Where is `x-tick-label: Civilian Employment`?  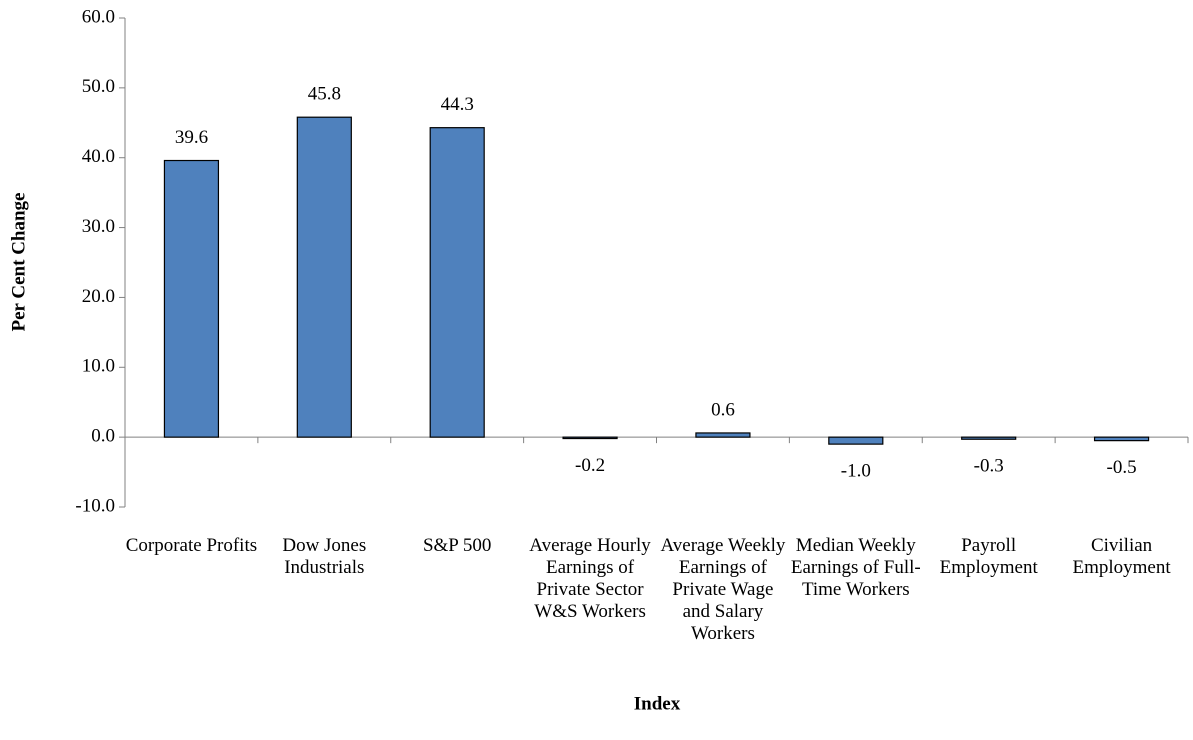 x-tick-label: Civilian Employment is located at coordinates (1121, 556).